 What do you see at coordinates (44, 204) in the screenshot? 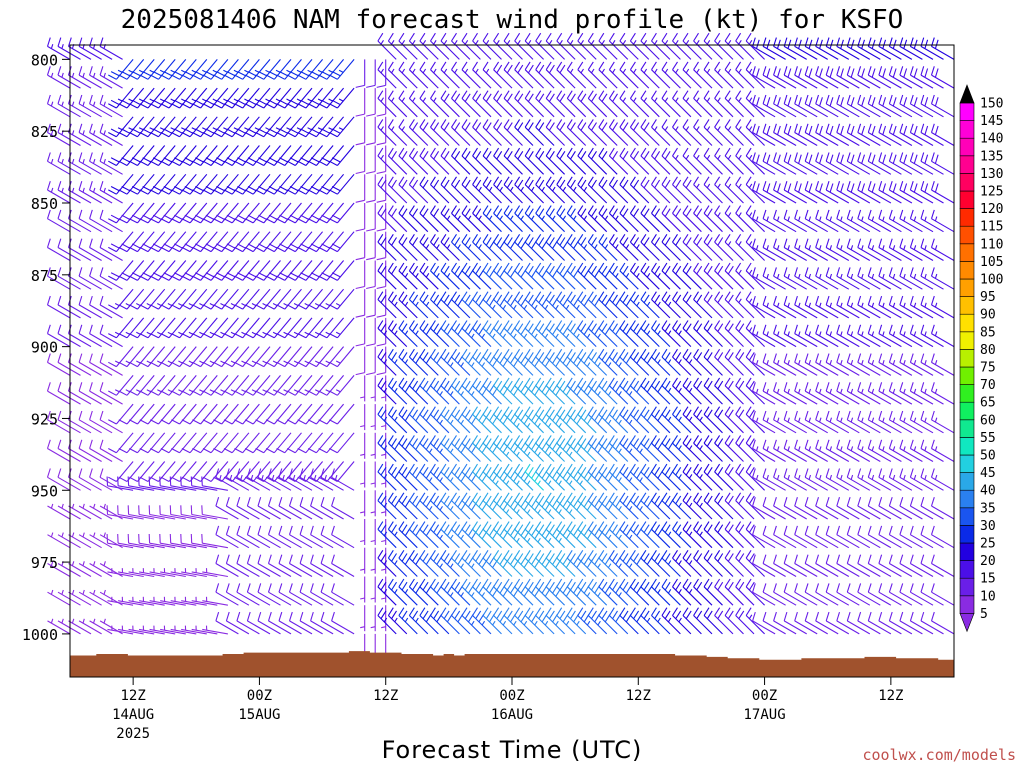
I see `y-tick-label: 850` at bounding box center [44, 204].